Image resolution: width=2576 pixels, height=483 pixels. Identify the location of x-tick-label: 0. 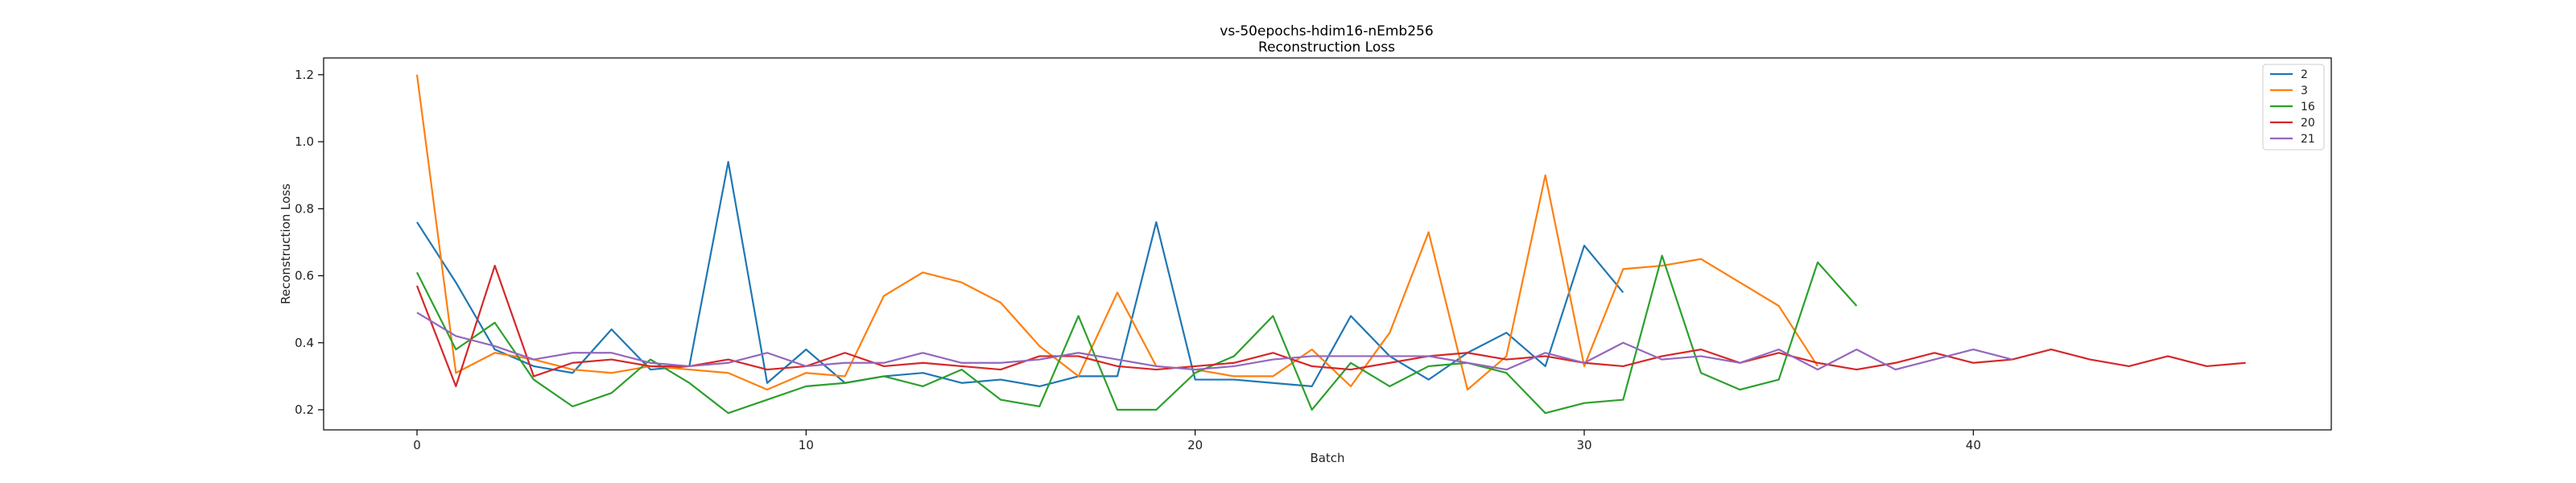
(417, 445).